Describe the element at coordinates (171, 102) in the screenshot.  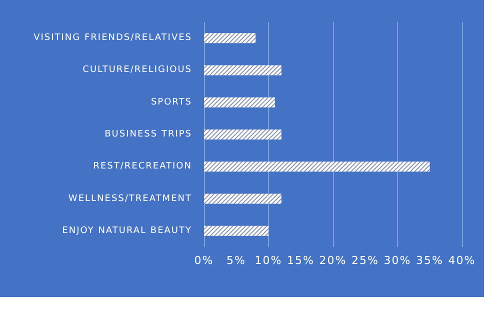
I see `y-tick-label: SPORTS` at that location.